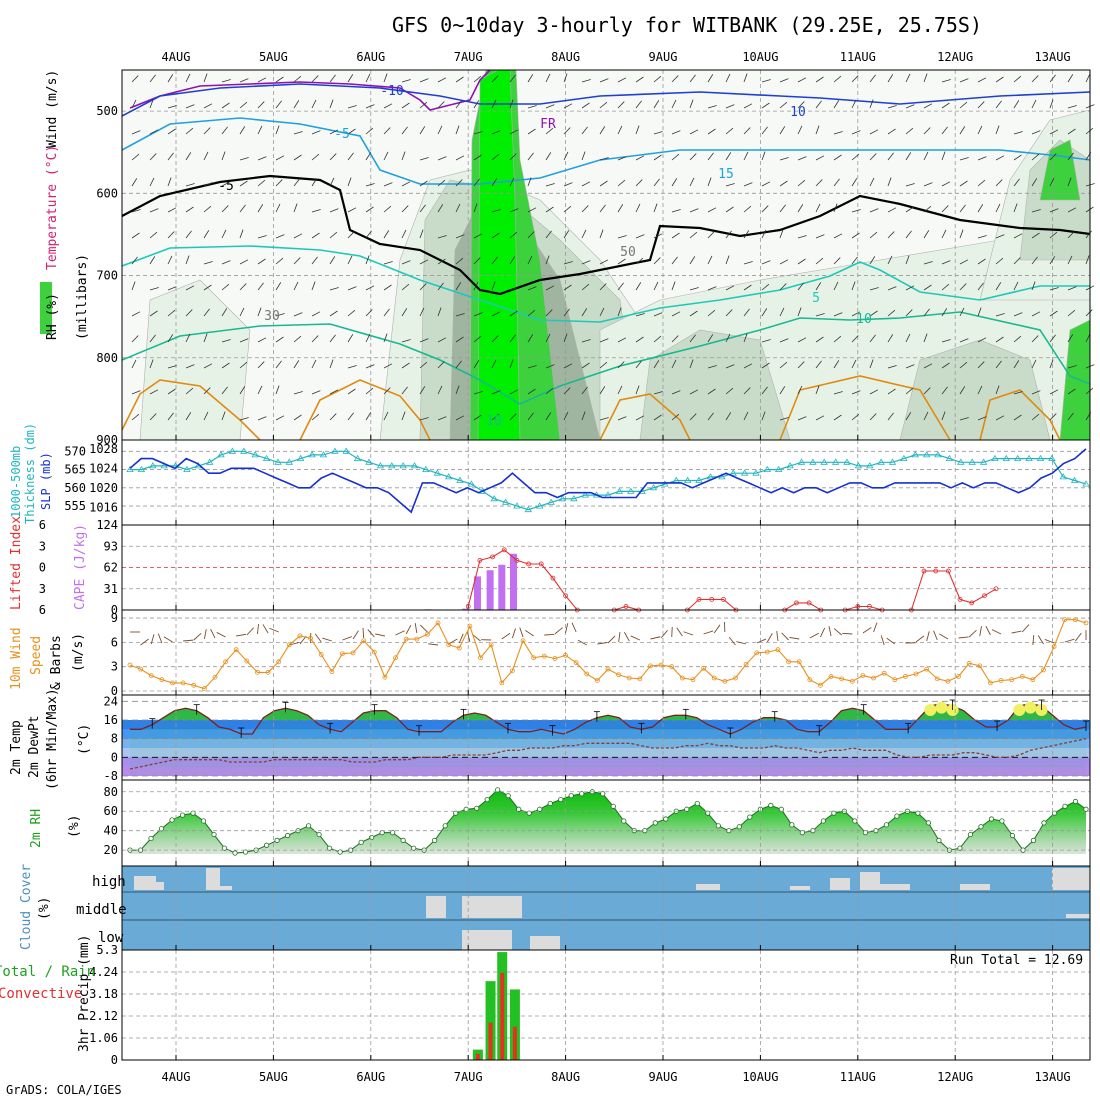 This screenshot has width=1100, height=1100. I want to click on bottom-date-label: 13AUG, so click(1053, 1077).